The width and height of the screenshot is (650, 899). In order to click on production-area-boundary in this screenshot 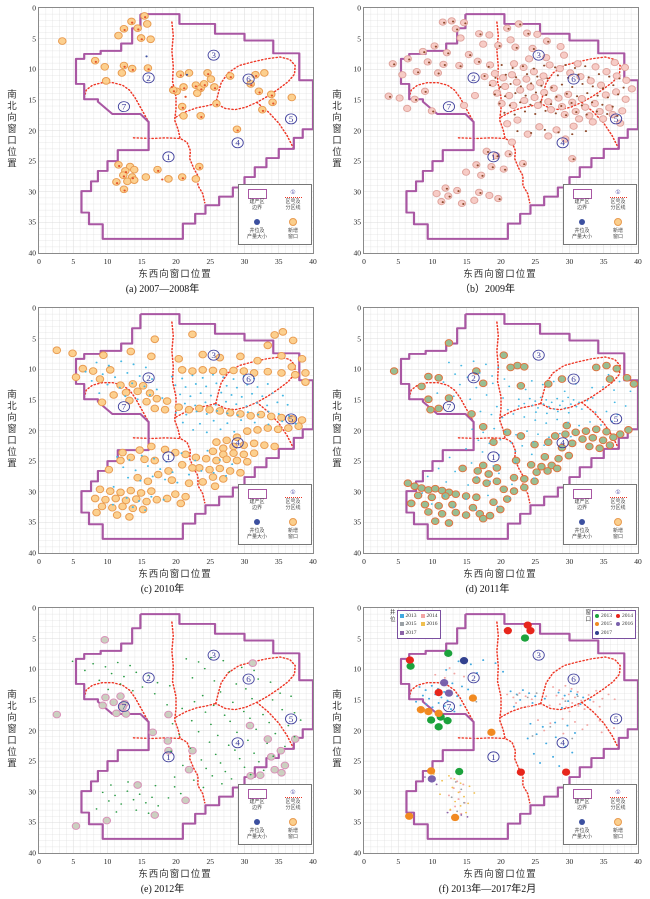, I will do `click(193, 426)`.